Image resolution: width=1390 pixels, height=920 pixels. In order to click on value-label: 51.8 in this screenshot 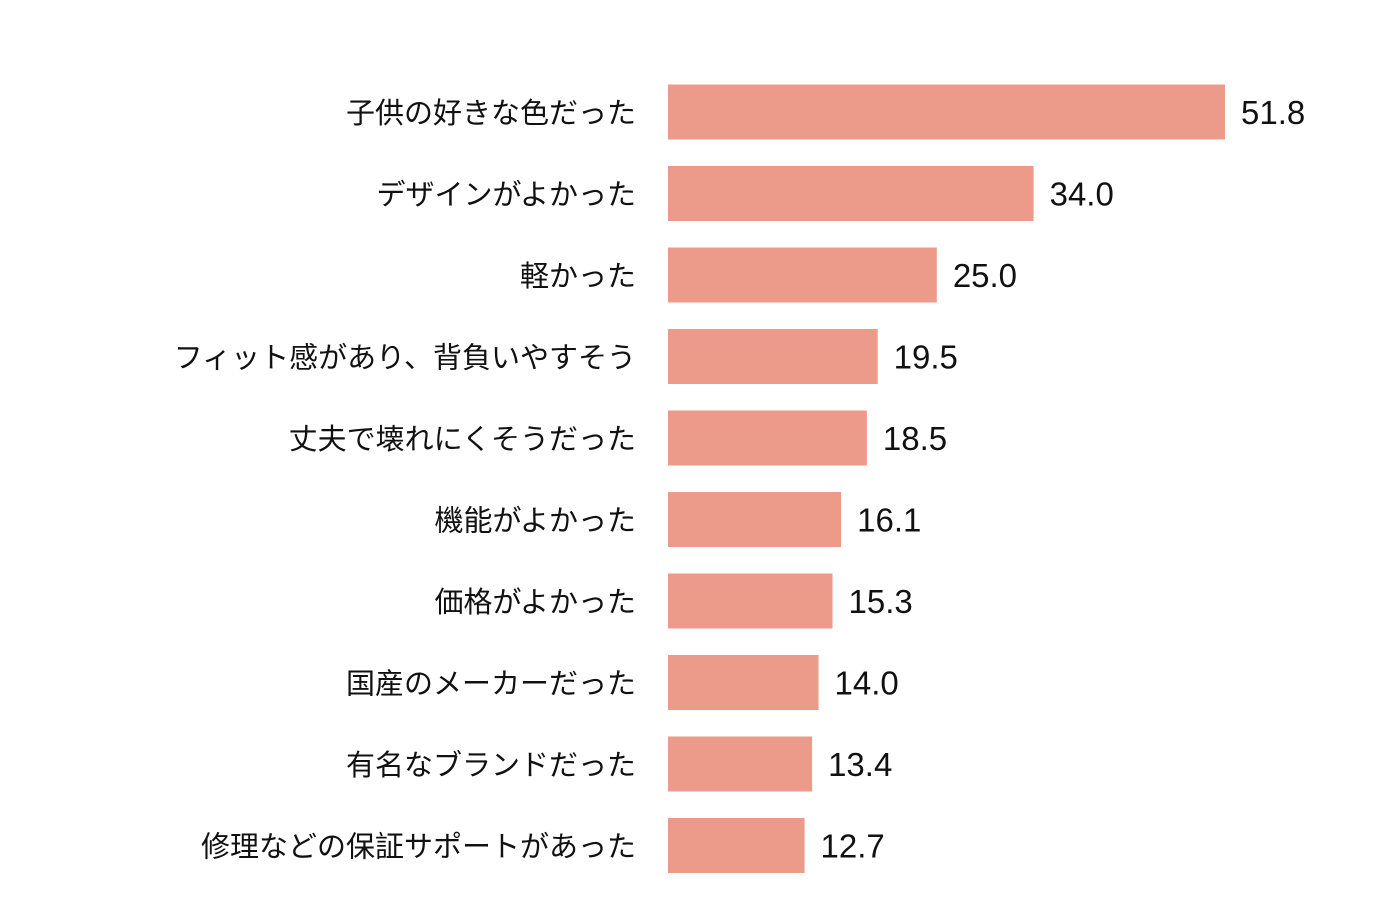, I will do `click(1273, 112)`.